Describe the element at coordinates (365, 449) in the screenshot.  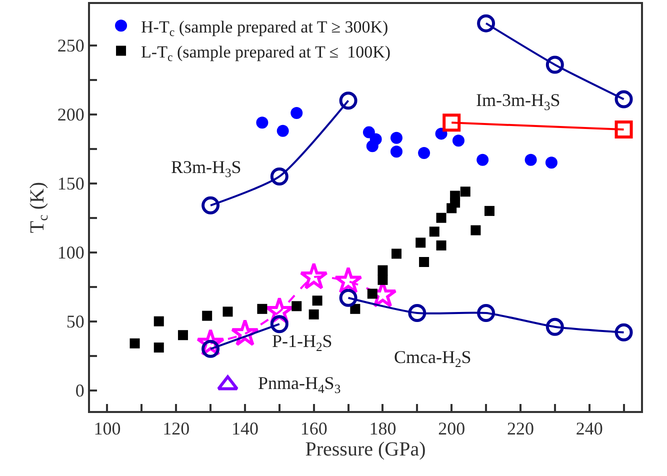
I see `x-axis-title: Pressure (GPa)` at that location.